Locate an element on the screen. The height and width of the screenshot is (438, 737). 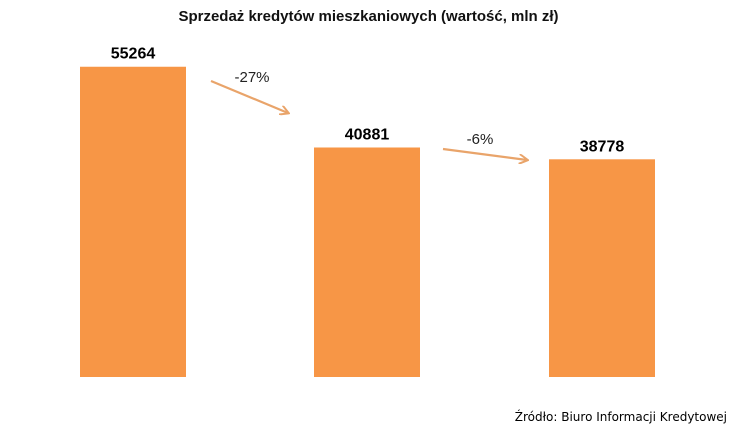
source-note: Źródło: Biuro Informacji Kredytowej is located at coordinates (620, 417).